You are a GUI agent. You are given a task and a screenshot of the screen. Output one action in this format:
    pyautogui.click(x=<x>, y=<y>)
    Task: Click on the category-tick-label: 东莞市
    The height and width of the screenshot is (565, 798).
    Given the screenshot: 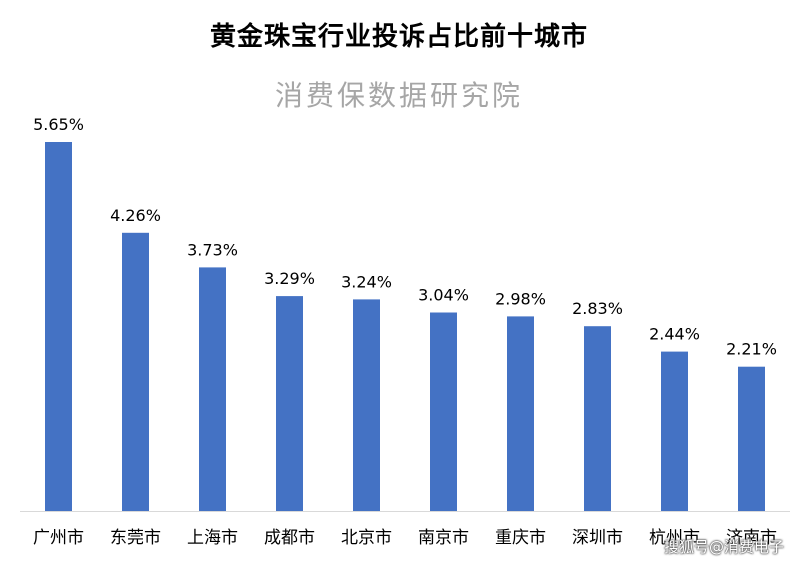 What is the action you would take?
    pyautogui.click(x=135, y=538)
    